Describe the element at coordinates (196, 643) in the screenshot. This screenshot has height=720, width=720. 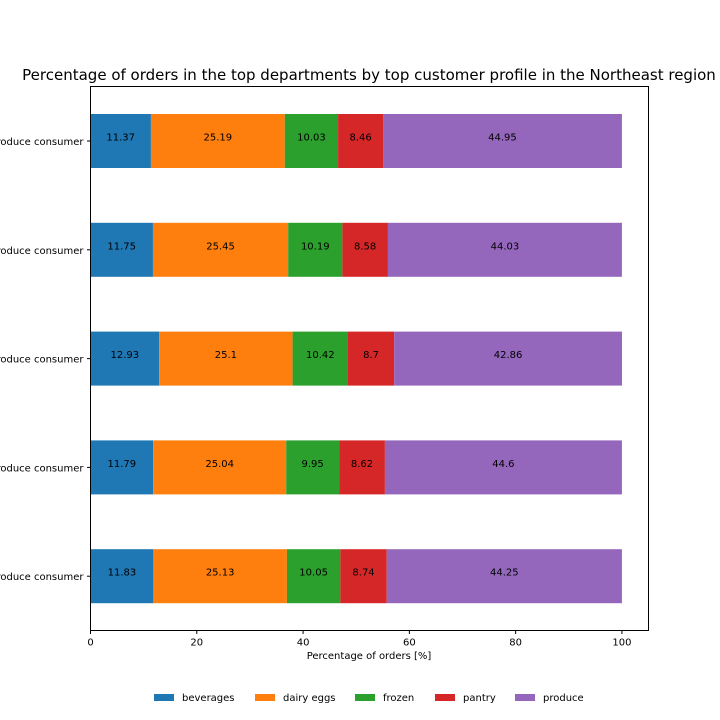
I see `x-tick-label: 20` at that location.